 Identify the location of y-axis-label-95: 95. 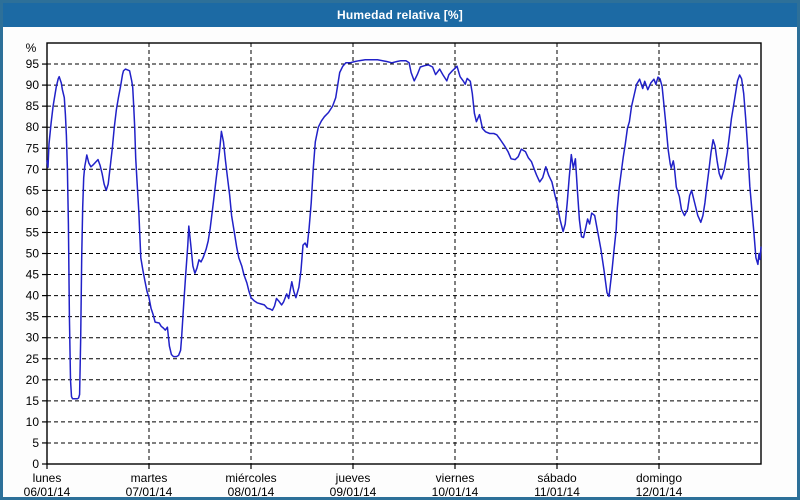
(33, 64).